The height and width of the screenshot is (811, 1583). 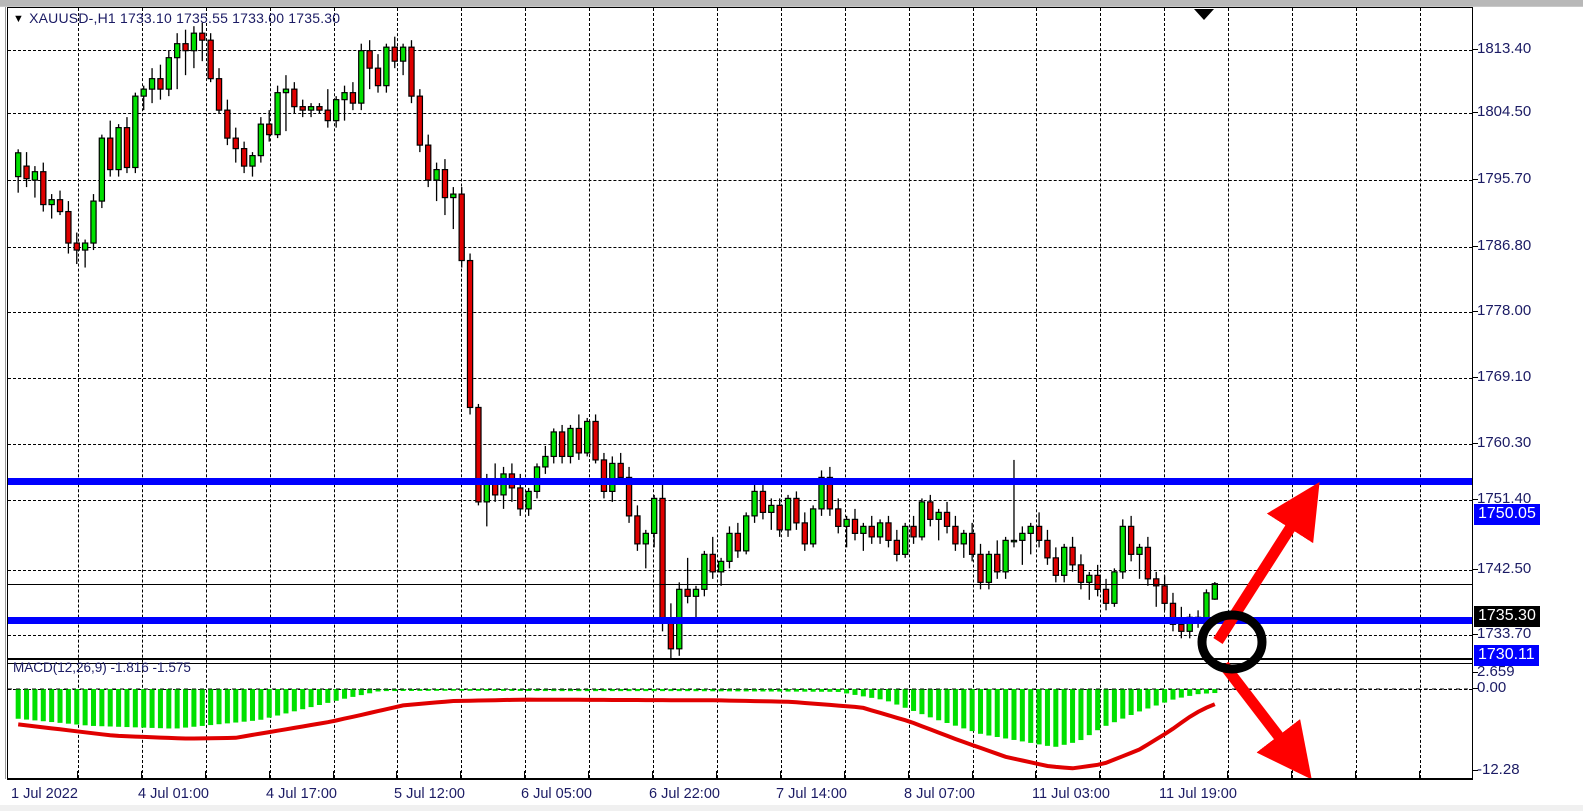 I want to click on left-rail, so click(x=3, y=393).